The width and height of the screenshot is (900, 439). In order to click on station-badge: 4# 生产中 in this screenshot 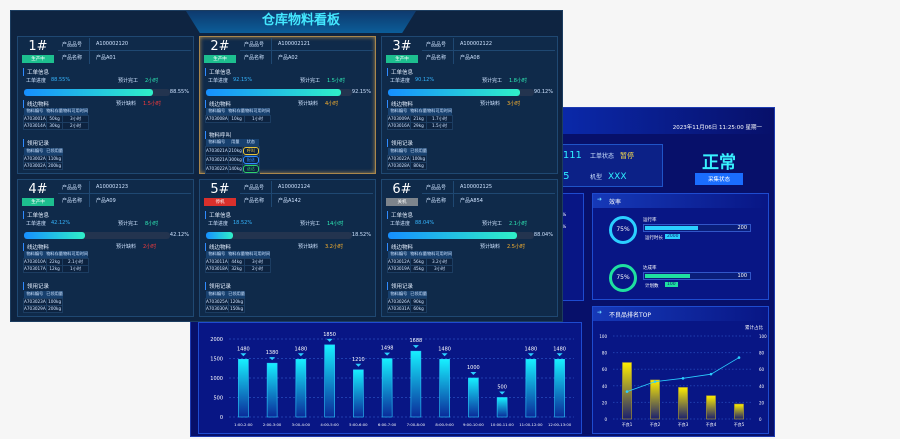, I will do `click(38, 195)`.